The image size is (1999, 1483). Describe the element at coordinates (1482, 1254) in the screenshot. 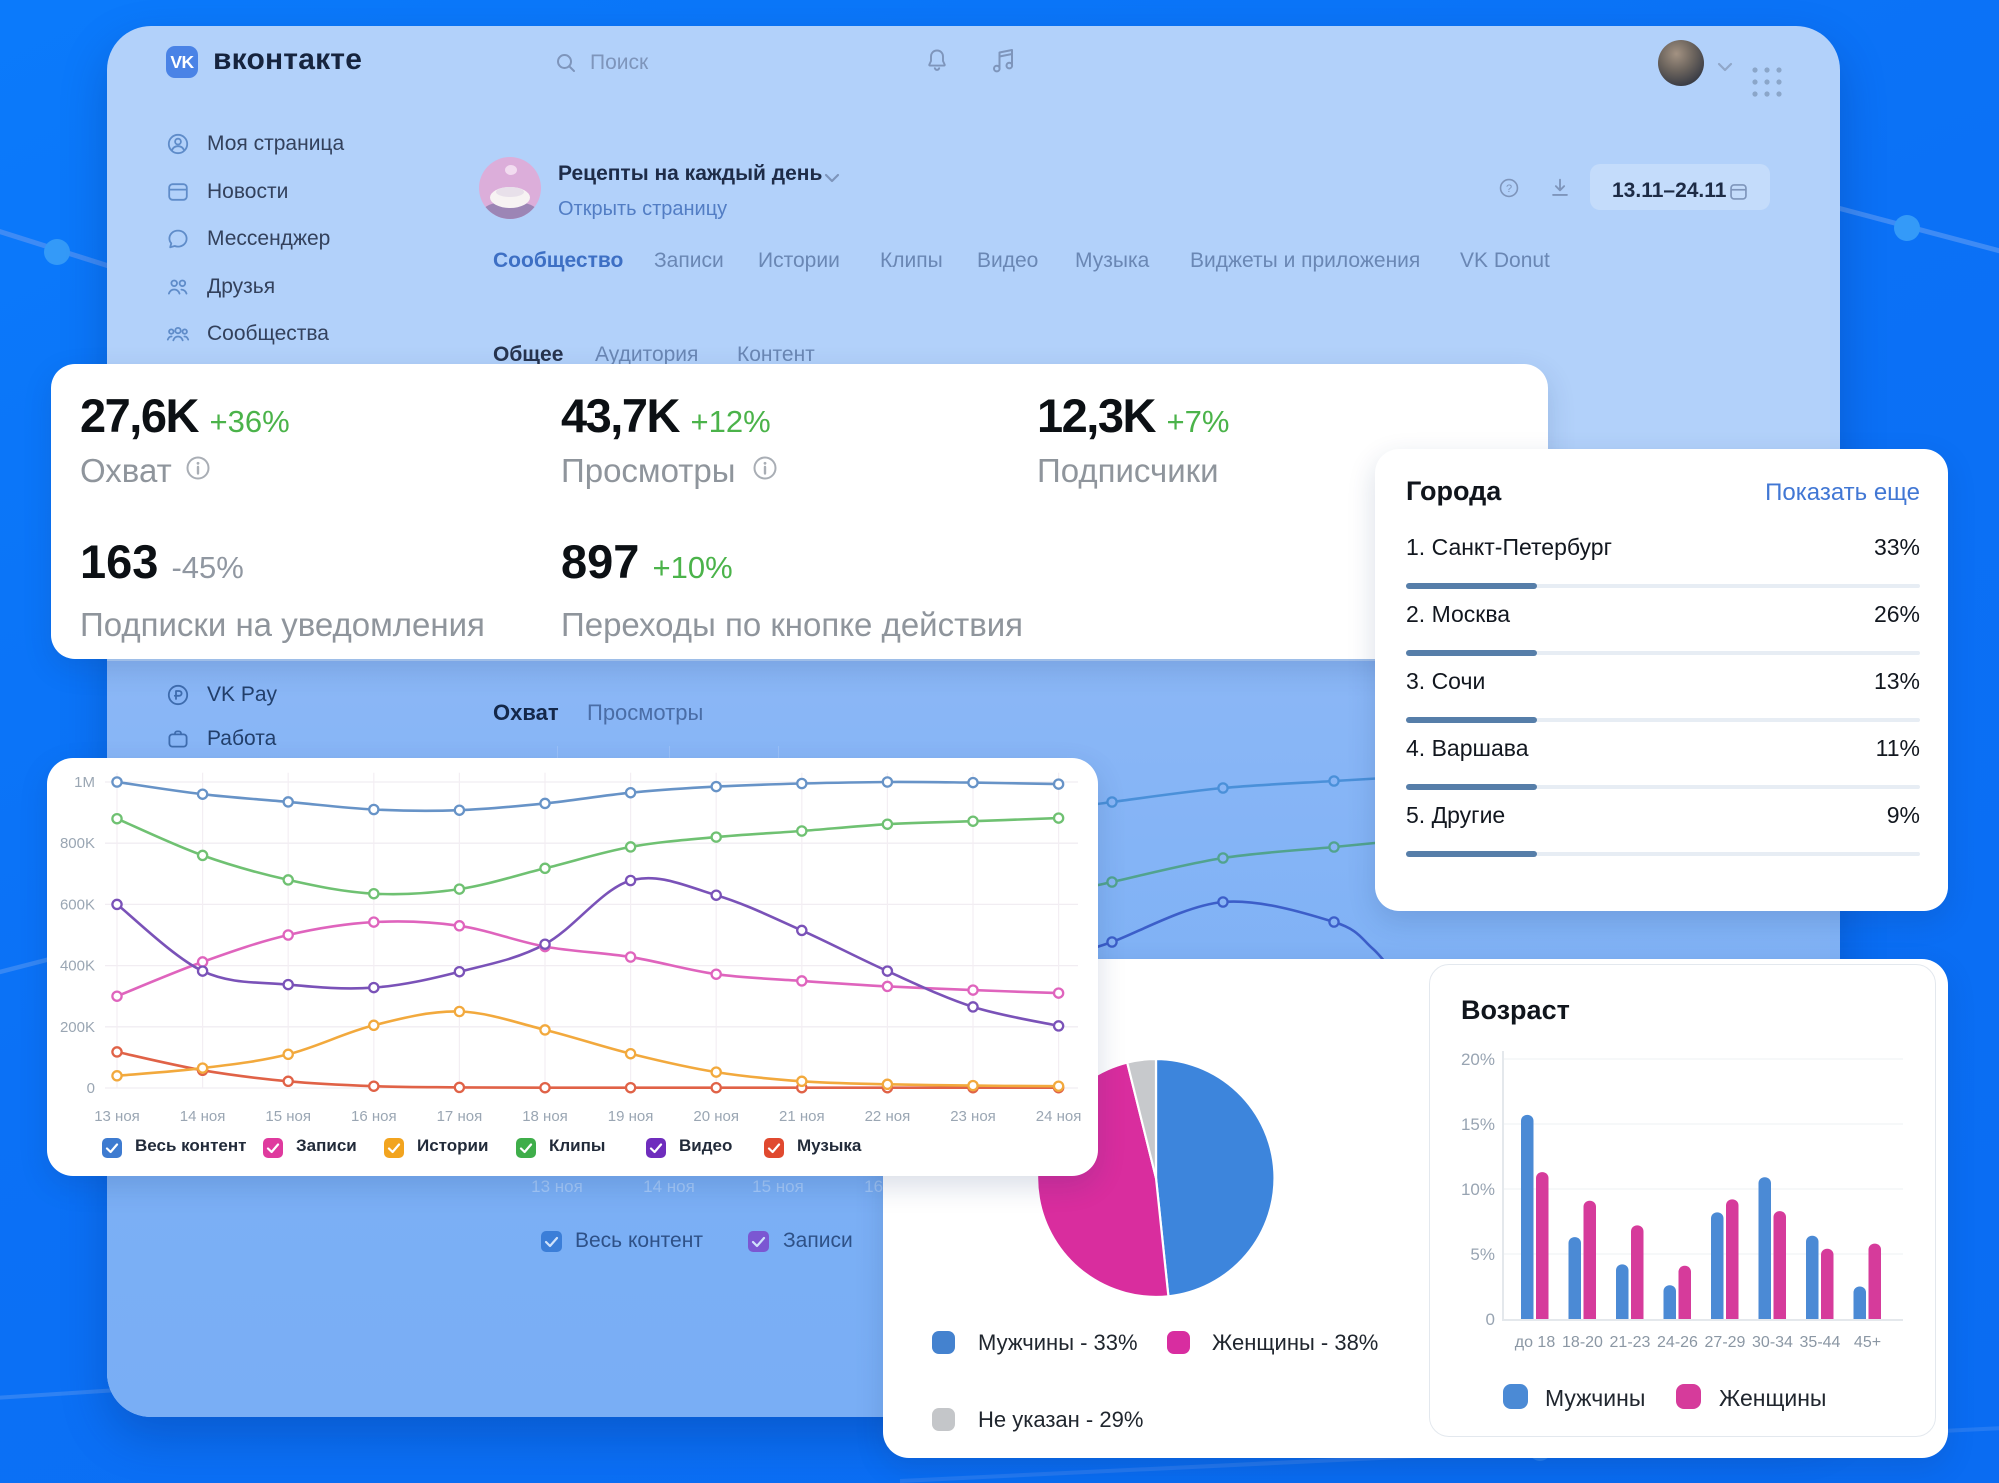

I see `svg-text: 5%` at that location.